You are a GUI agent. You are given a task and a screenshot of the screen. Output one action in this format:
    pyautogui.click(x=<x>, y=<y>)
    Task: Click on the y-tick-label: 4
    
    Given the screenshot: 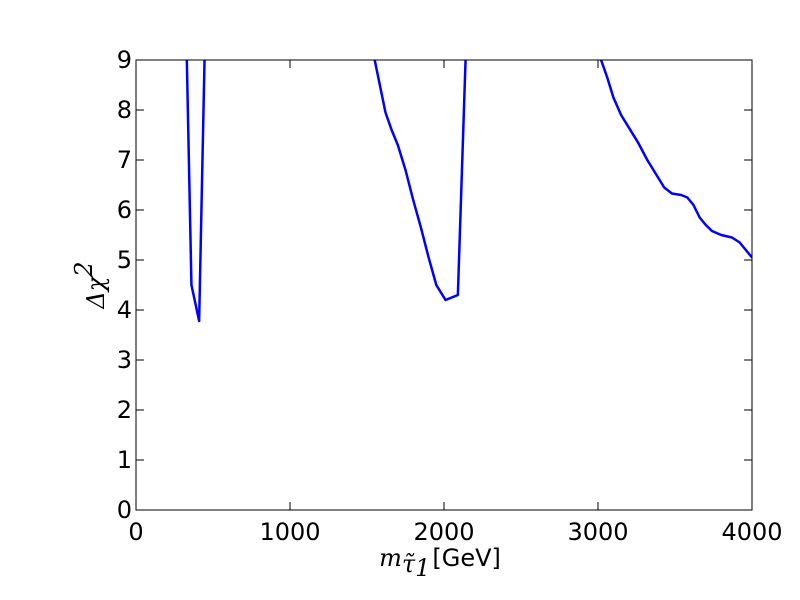 What is the action you would take?
    pyautogui.click(x=124, y=310)
    